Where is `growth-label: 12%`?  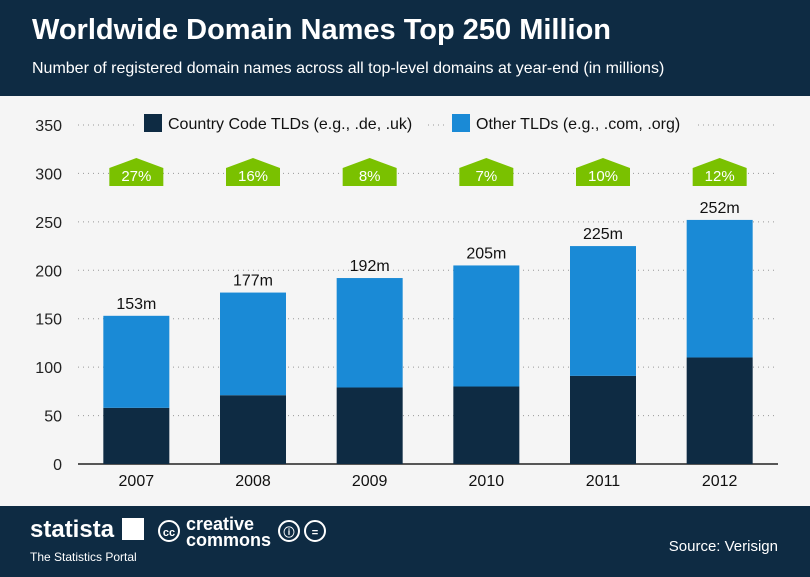 growth-label: 12% is located at coordinates (720, 176).